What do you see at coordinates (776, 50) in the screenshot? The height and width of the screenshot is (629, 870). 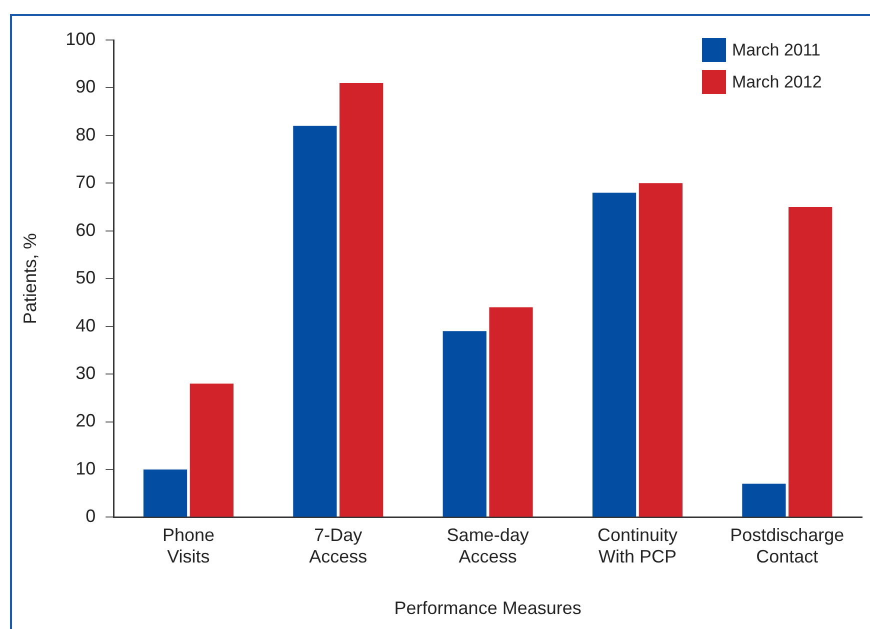 I see `legend-label: March 2011` at bounding box center [776, 50].